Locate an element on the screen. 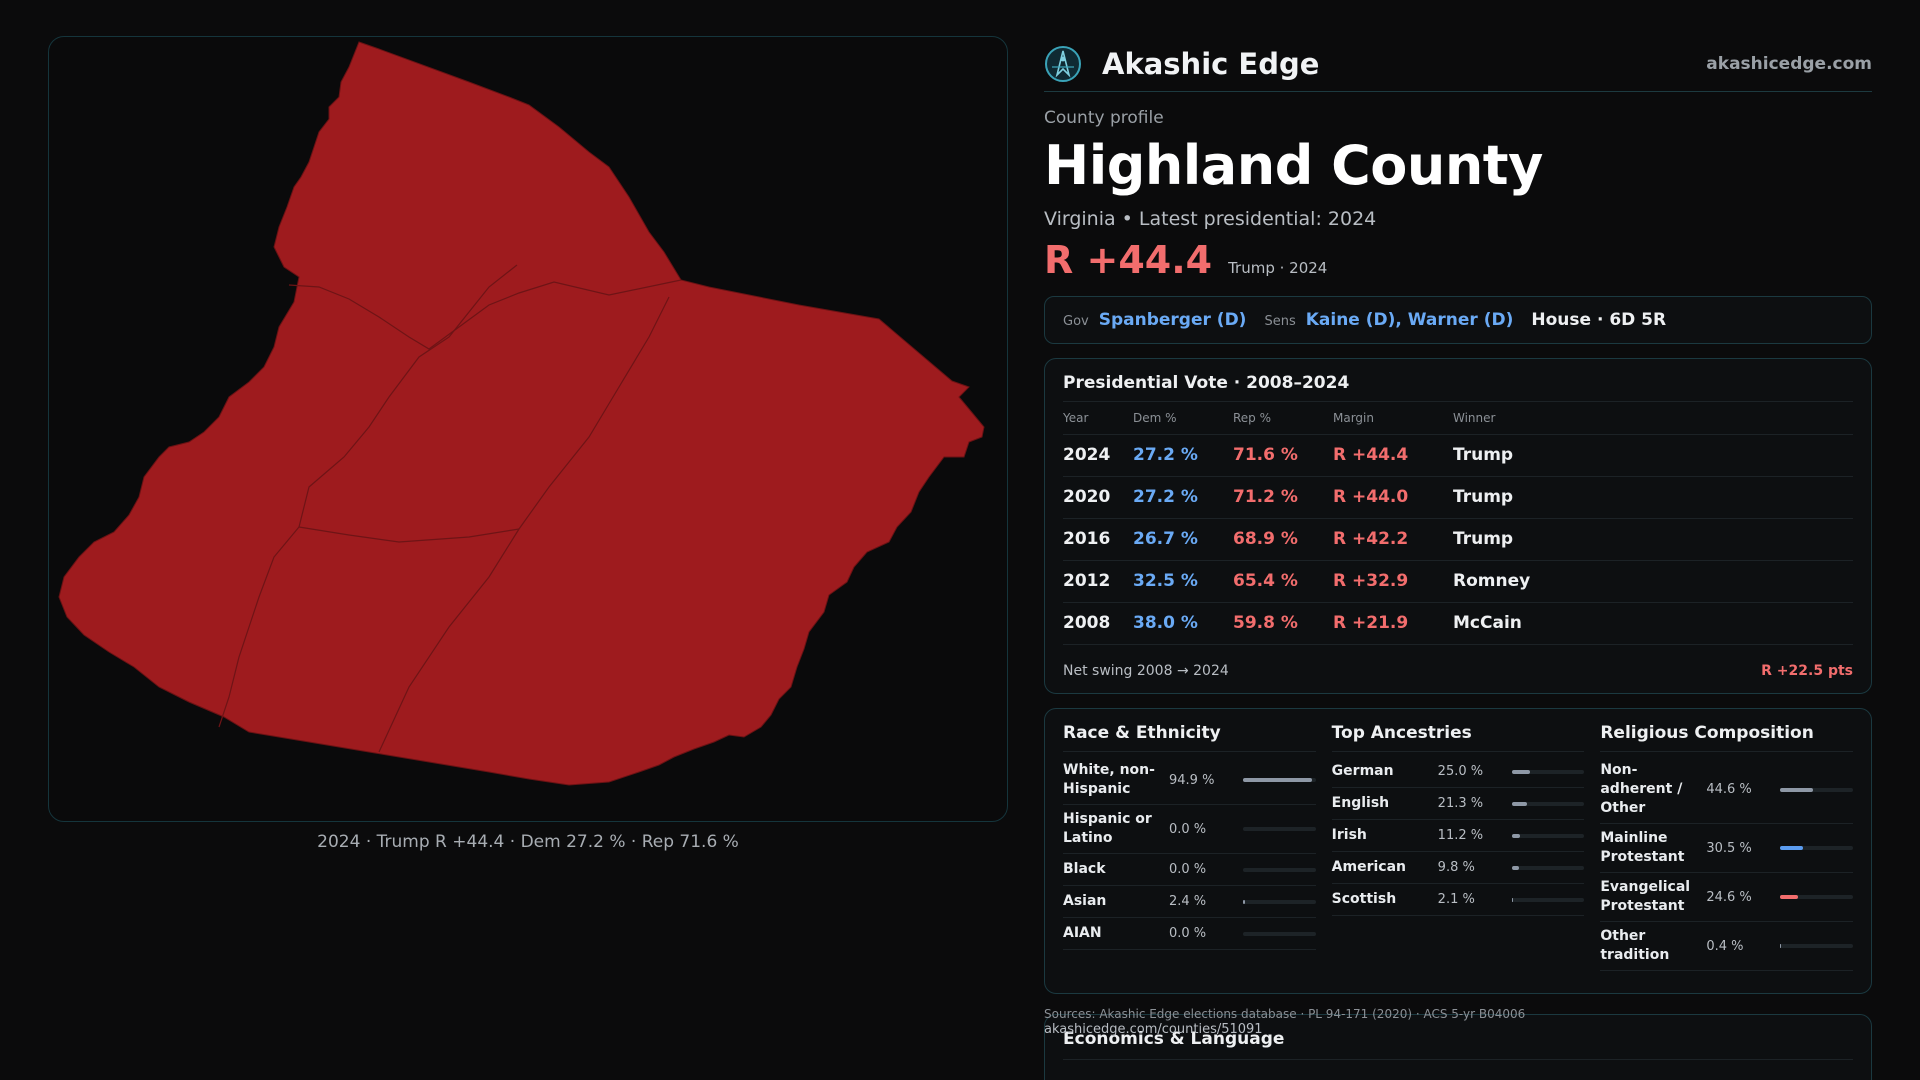 The height and width of the screenshot is (1080, 1920). demo-pct: 0.0 % is located at coordinates (1188, 829).